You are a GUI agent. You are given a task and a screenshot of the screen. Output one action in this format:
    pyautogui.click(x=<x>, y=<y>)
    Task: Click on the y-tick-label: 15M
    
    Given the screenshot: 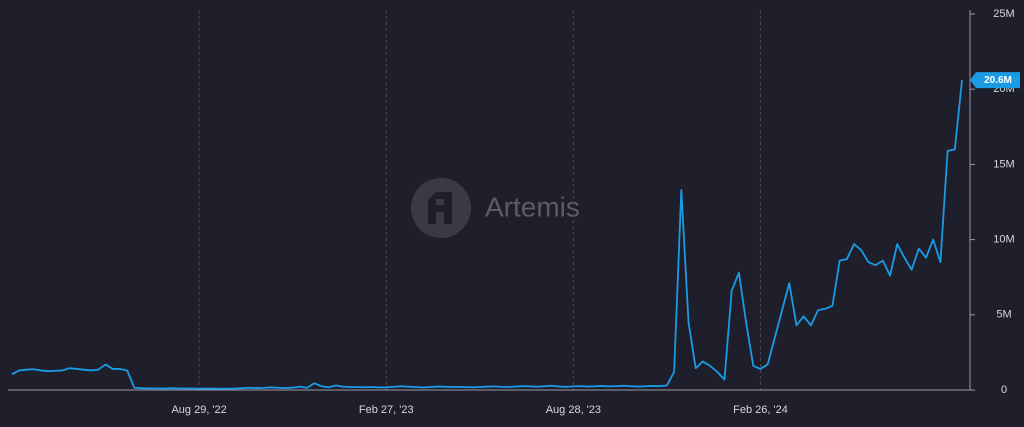 What is the action you would take?
    pyautogui.click(x=1003, y=164)
    